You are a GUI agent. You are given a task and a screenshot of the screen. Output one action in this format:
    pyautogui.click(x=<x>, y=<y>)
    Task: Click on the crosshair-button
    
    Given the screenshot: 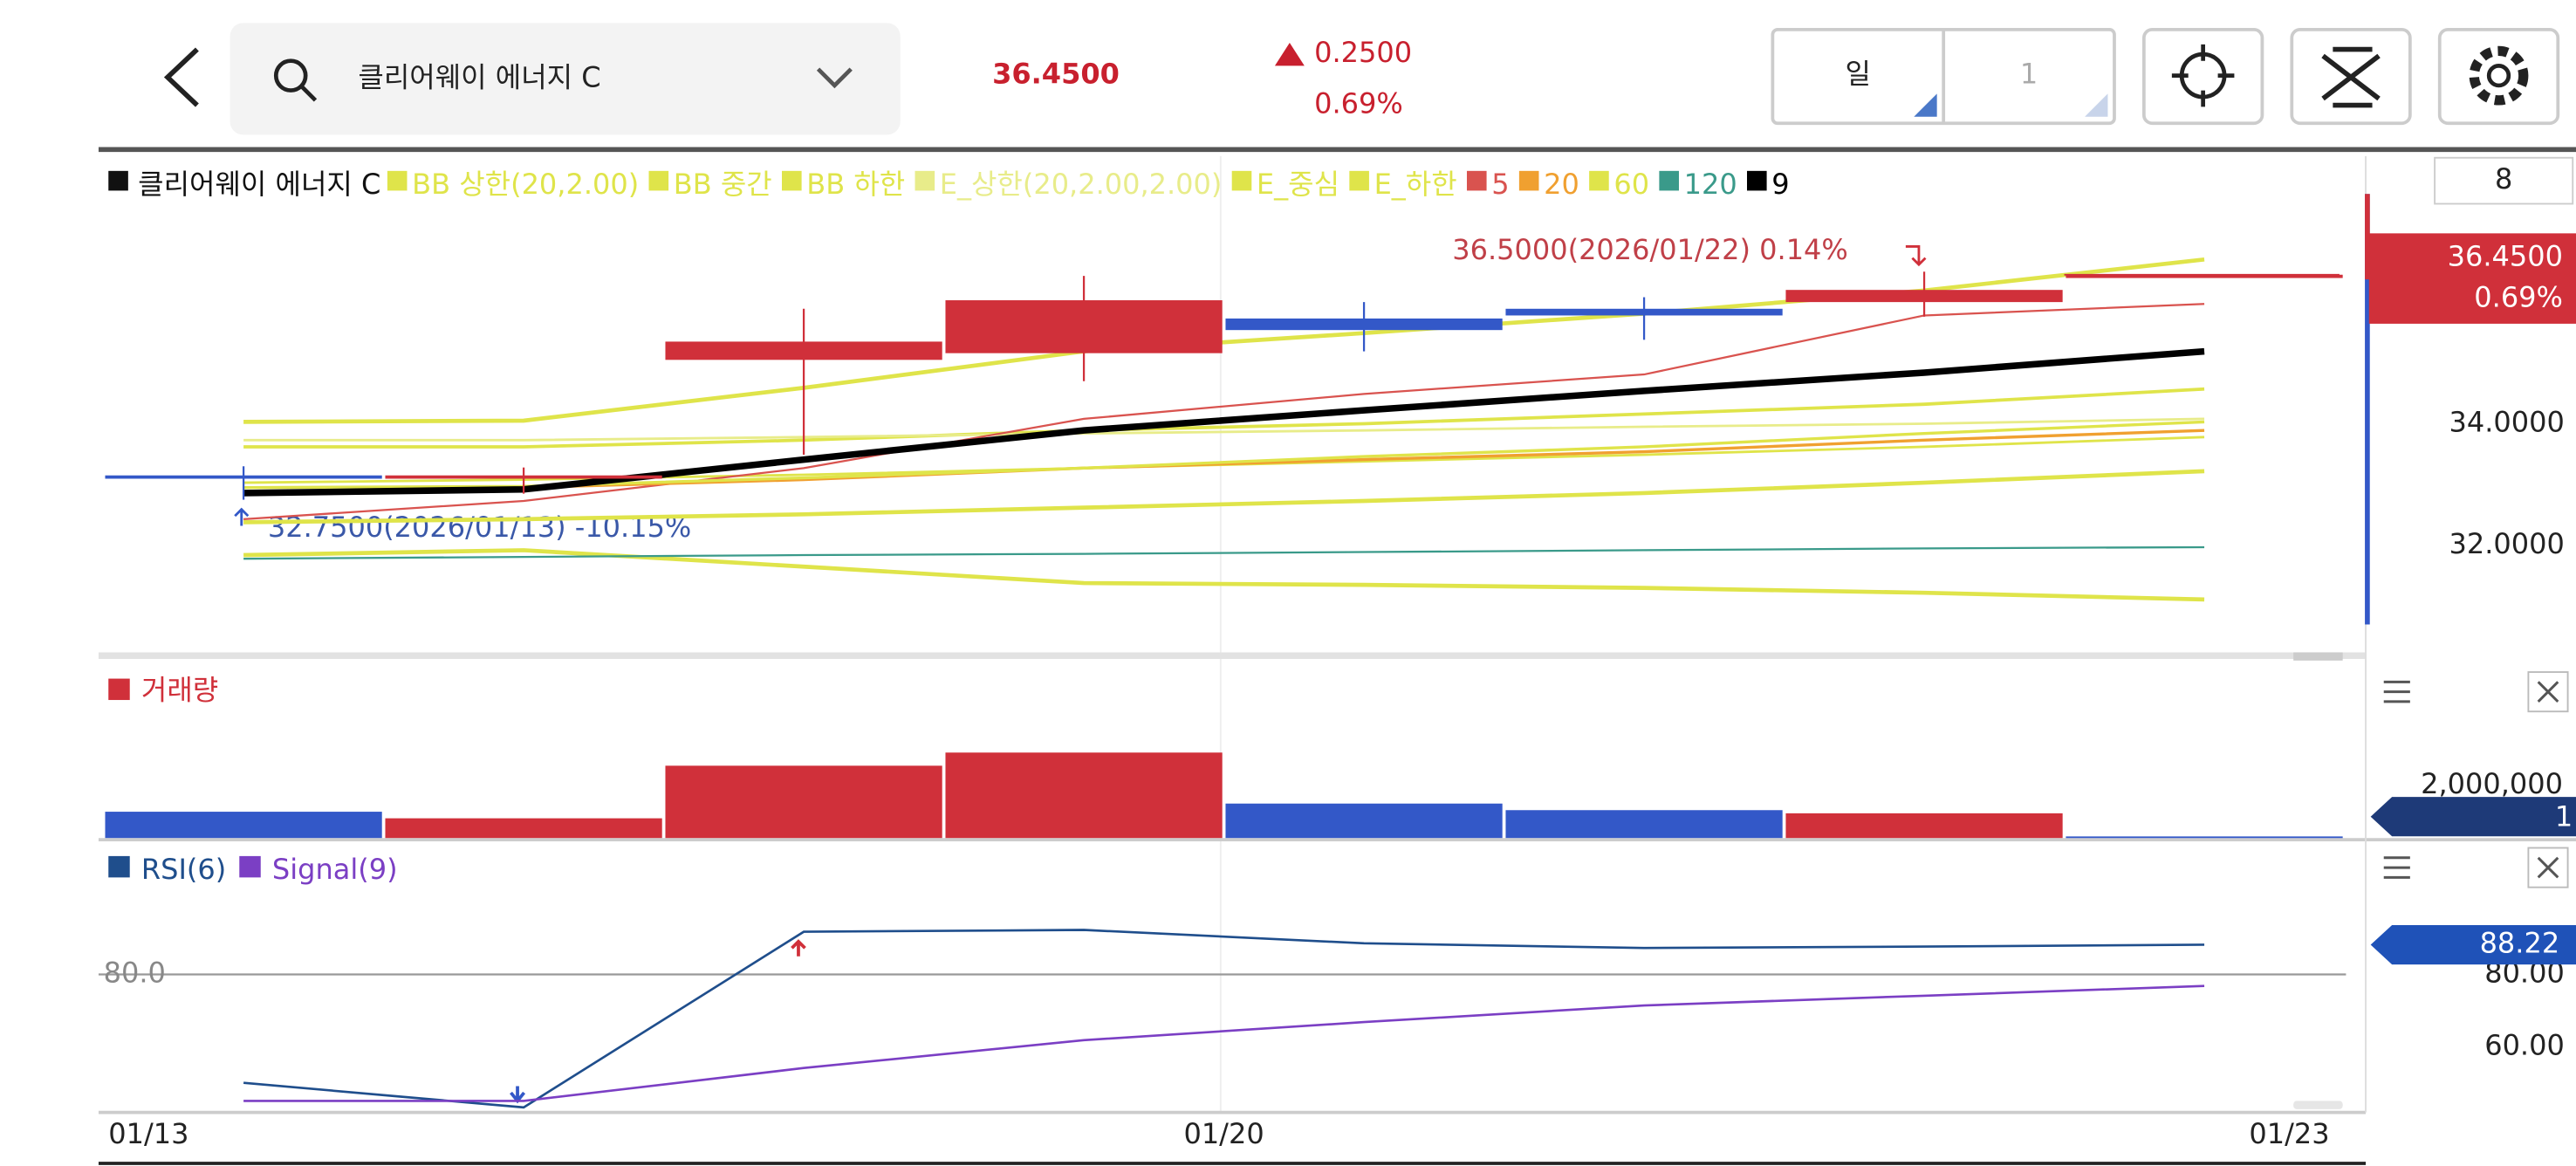 What is the action you would take?
    pyautogui.click(x=2202, y=77)
    